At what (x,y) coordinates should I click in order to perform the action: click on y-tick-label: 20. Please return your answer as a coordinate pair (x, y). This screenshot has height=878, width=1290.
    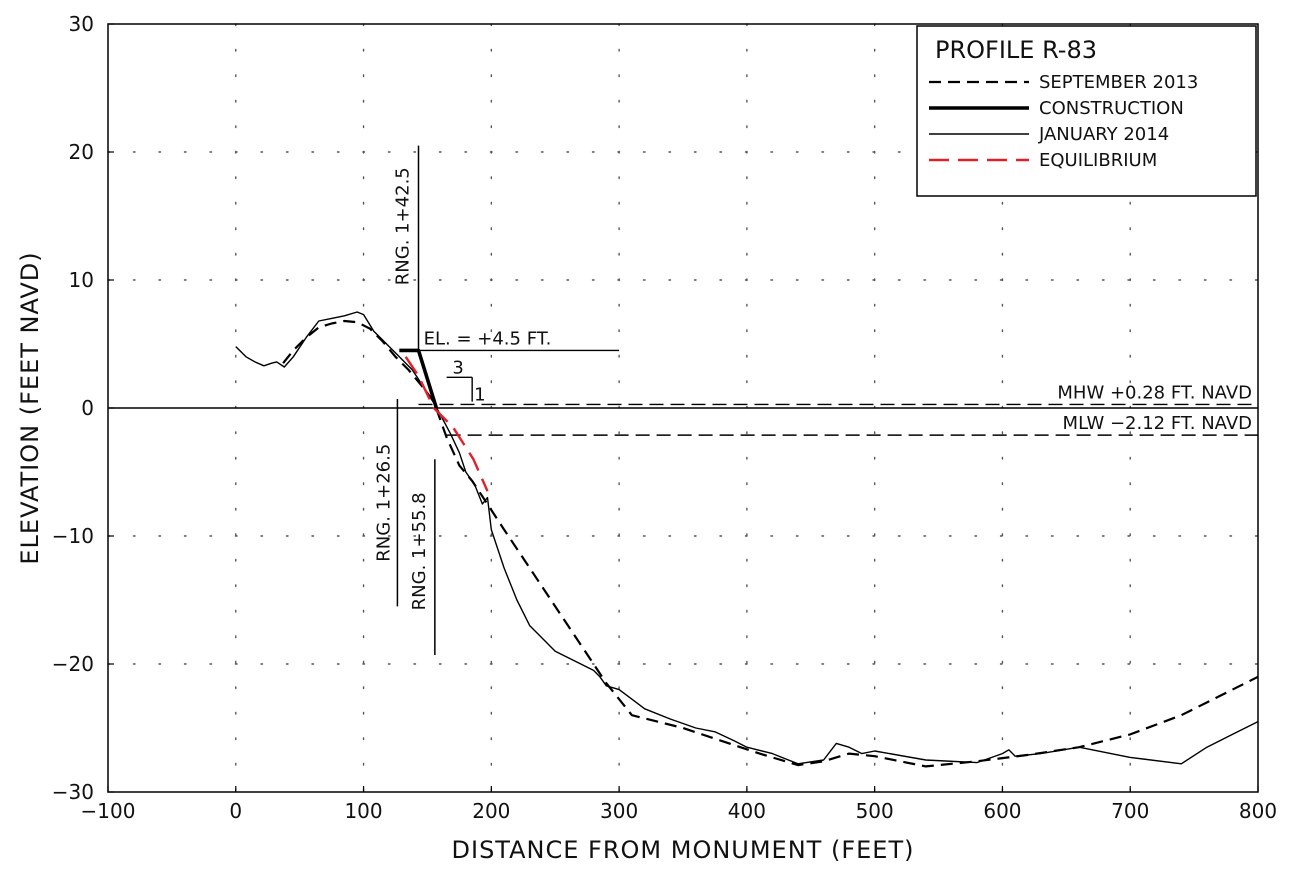
    Looking at the image, I should click on (81, 152).